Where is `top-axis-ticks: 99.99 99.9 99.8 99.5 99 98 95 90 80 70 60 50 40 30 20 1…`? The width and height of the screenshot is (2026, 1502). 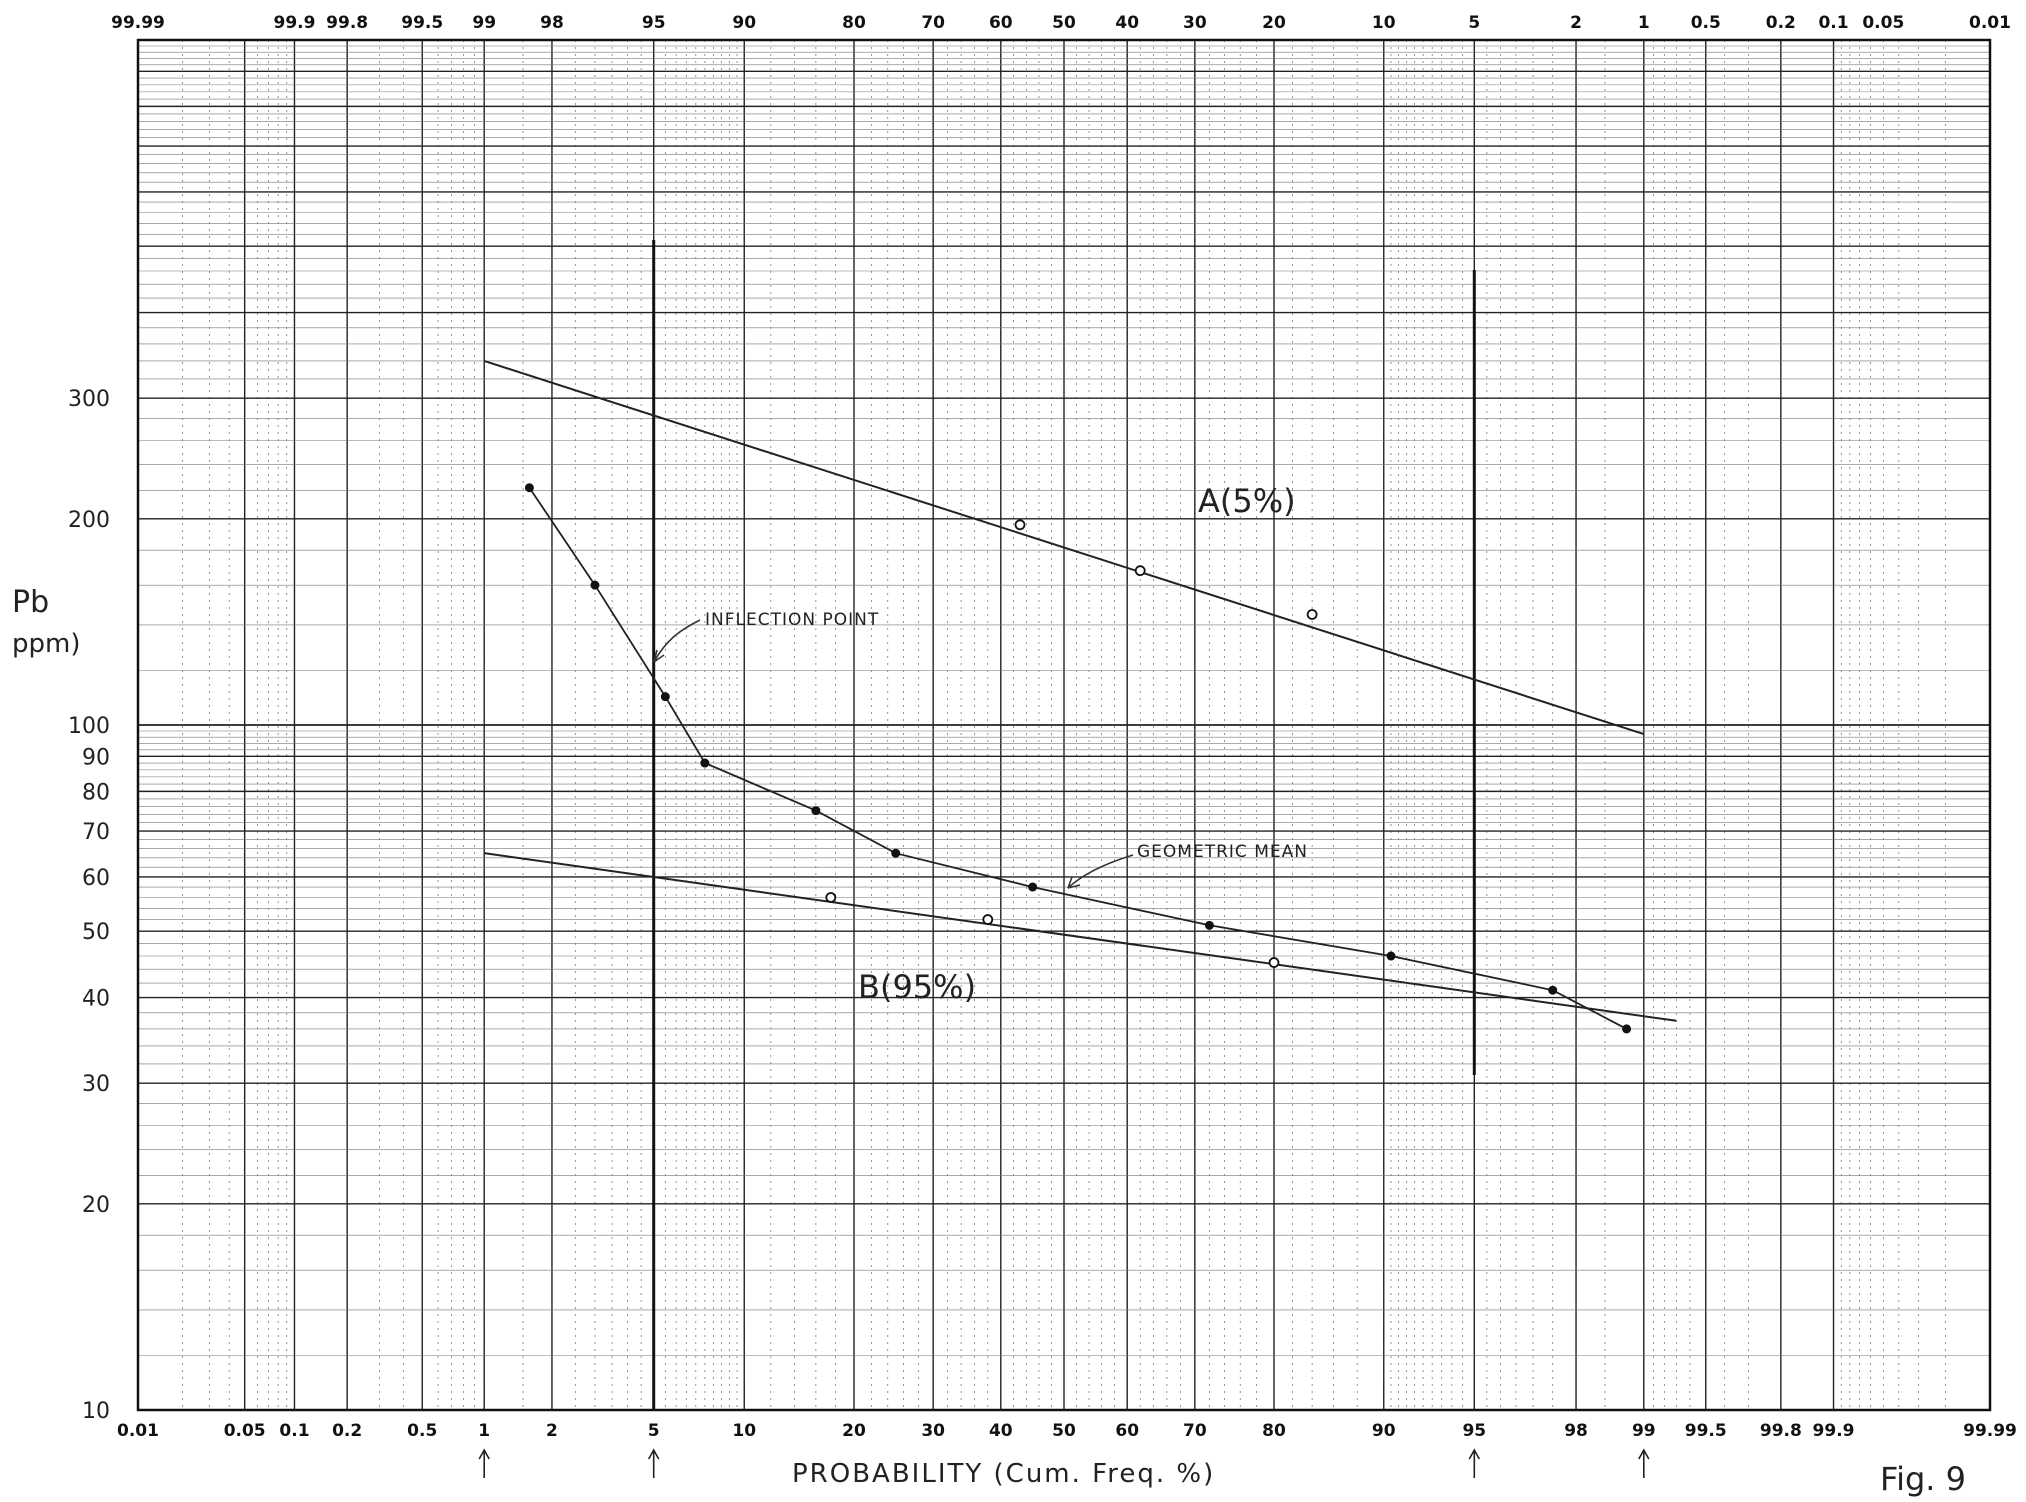
top-axis-ticks: 99.99 99.9 99.8 99.5 99 98 95 90 80 70 60 50 40 30 20 1… is located at coordinates (1061, 23).